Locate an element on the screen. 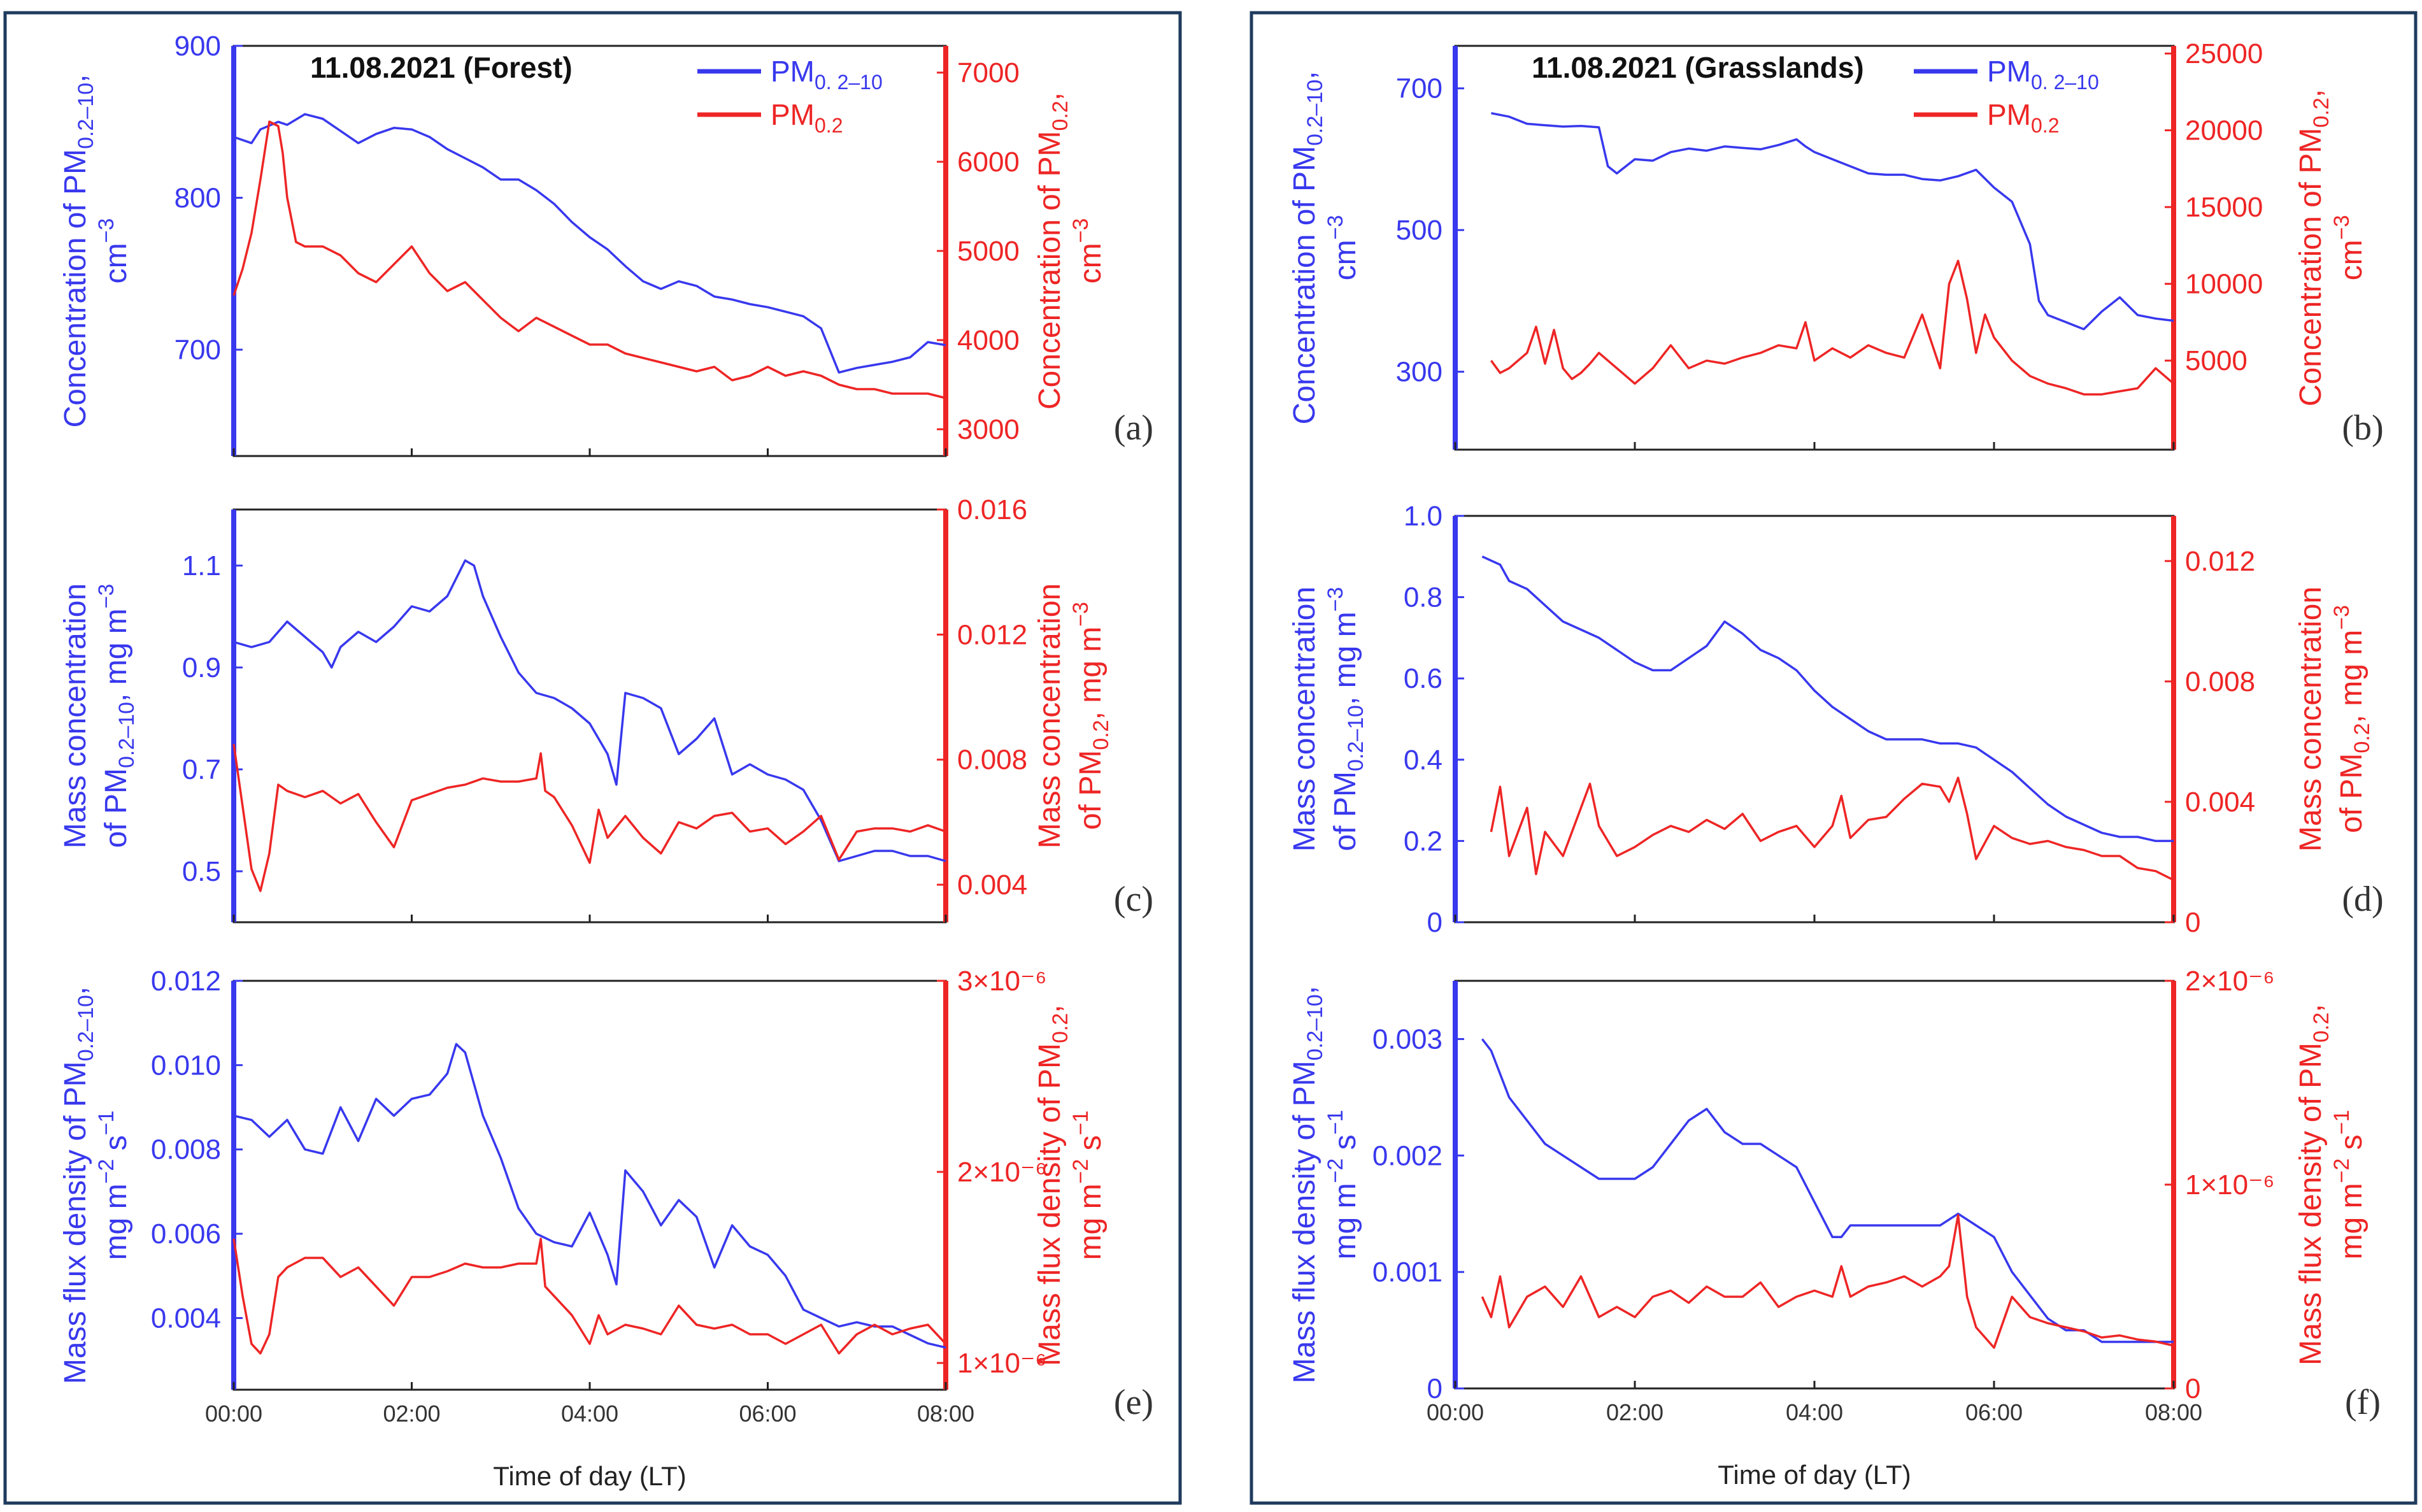 The width and height of the screenshot is (2422, 1512). y-tick-label-right: 0.008 is located at coordinates (2220, 681).